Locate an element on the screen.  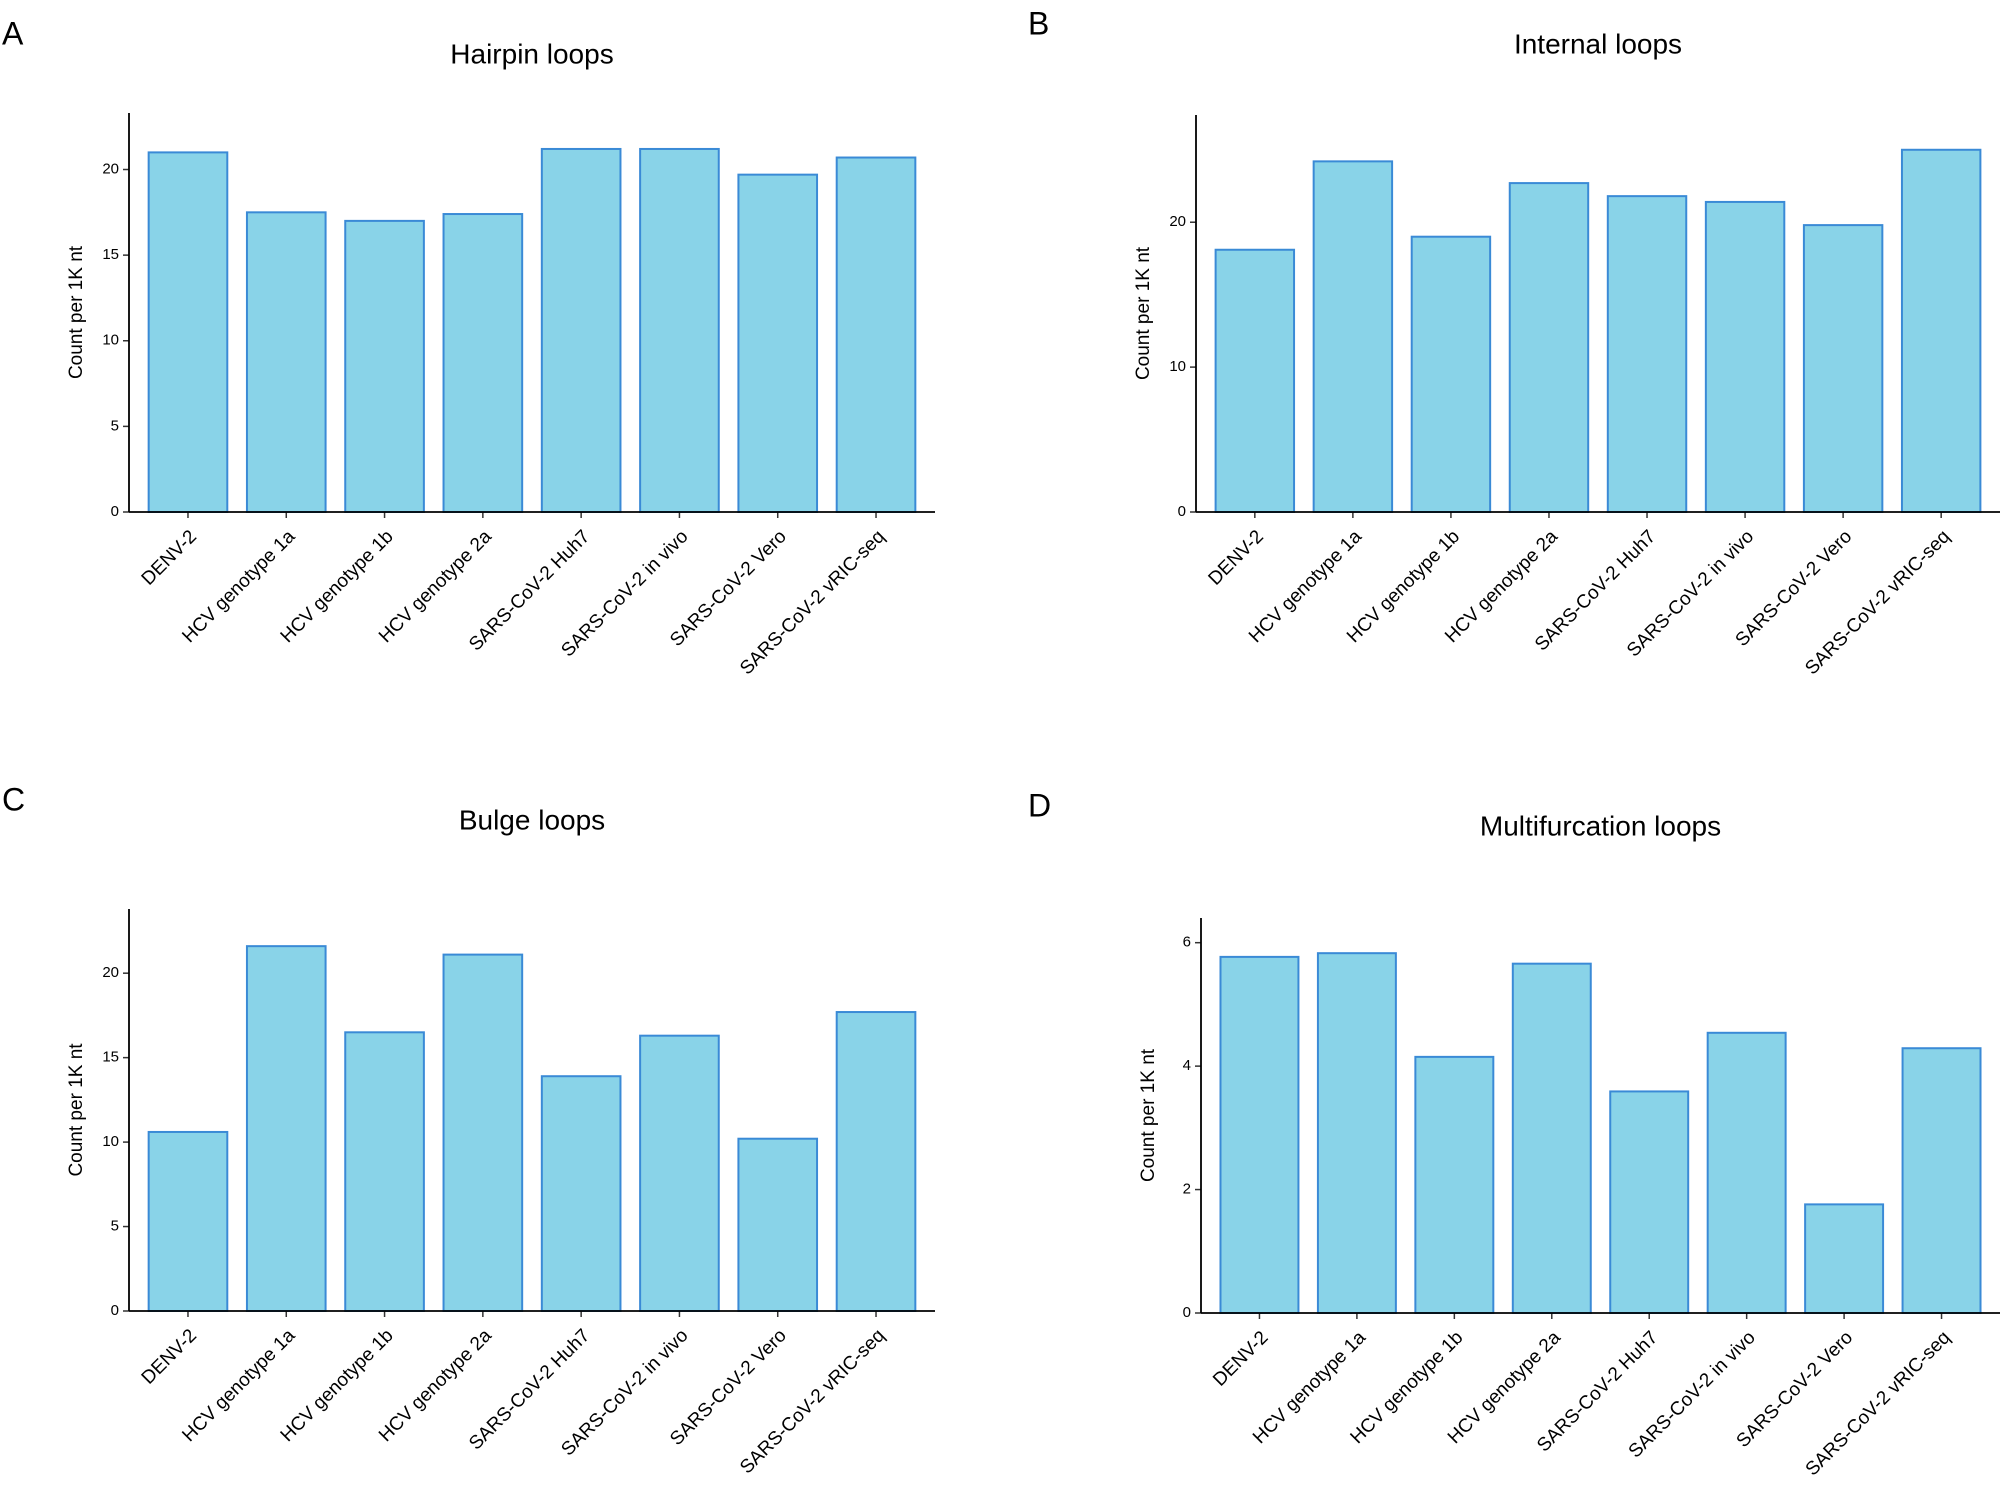
chart-title: Multifurcation loops is located at coordinates (1600, 825).